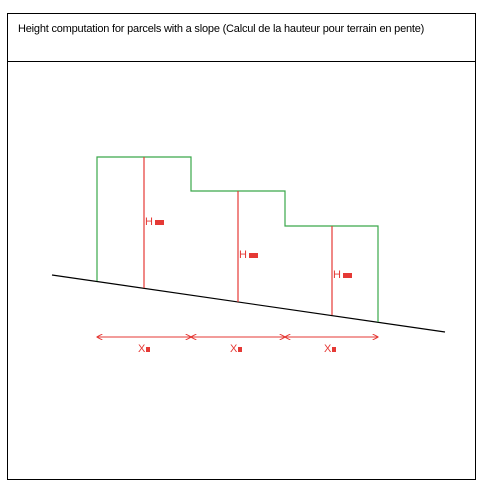  What do you see at coordinates (142, 349) in the screenshot?
I see `x-label-1: X` at bounding box center [142, 349].